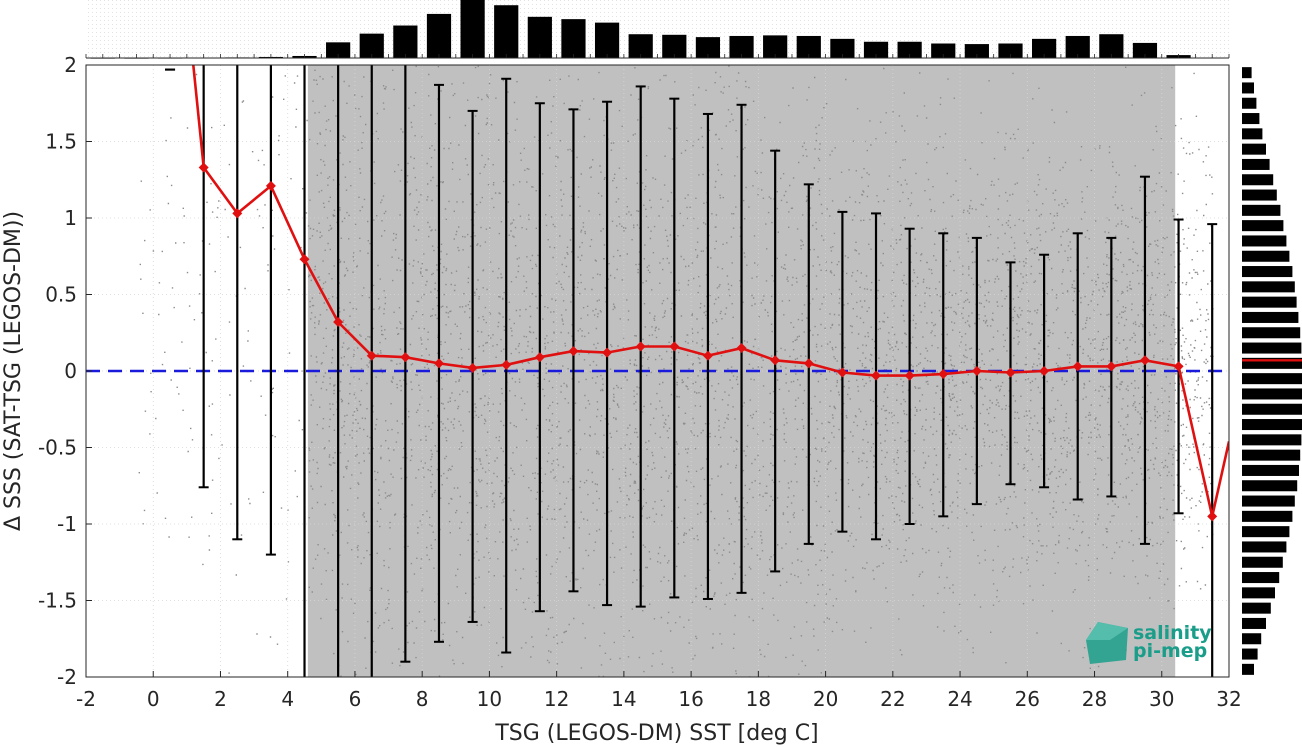  Describe the element at coordinates (656, 733) in the screenshot. I see `x-axis-label: TSG (LEGOS-DM) SST [deg C]` at that location.